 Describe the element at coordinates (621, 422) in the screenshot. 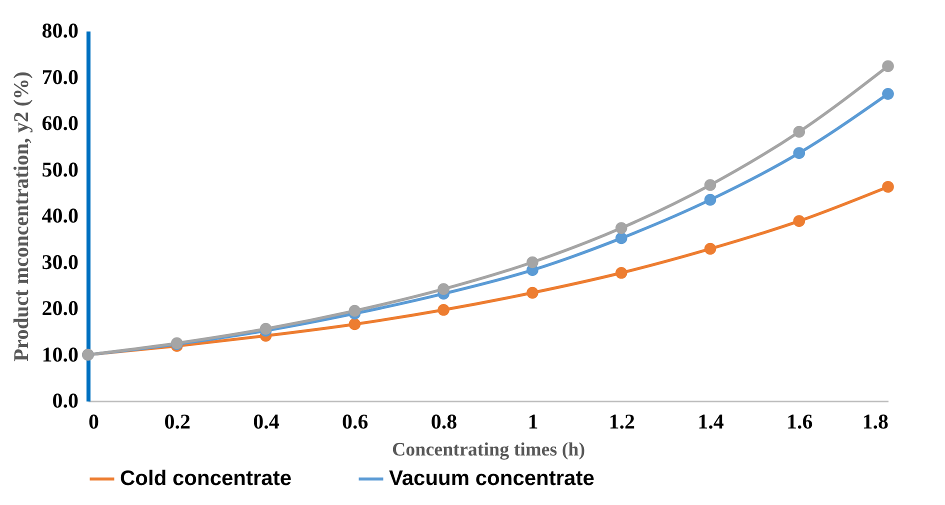

I see `x-tick-label: 1.2` at that location.